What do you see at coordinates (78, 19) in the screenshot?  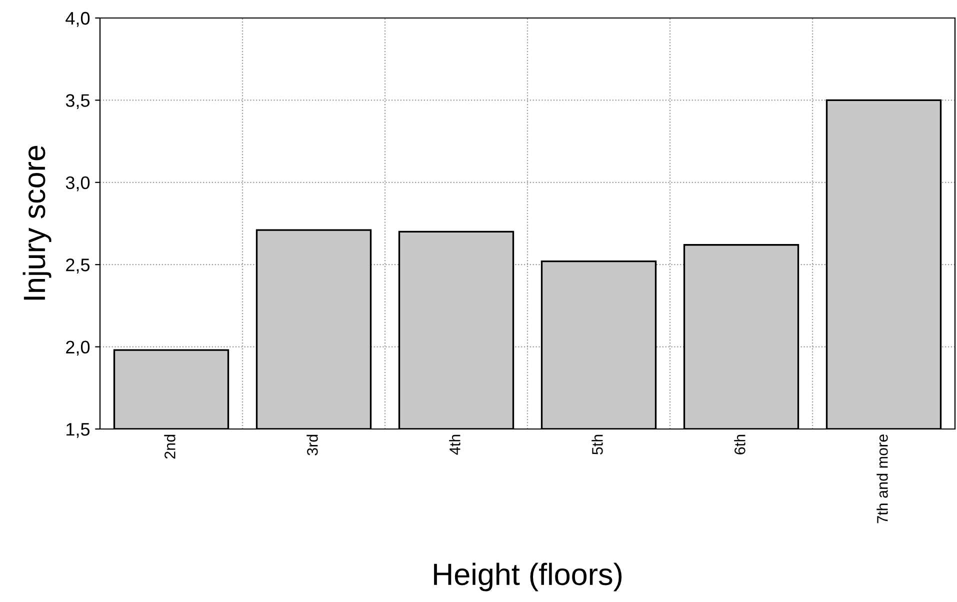 I see `y-tick-label: 4,0` at bounding box center [78, 19].